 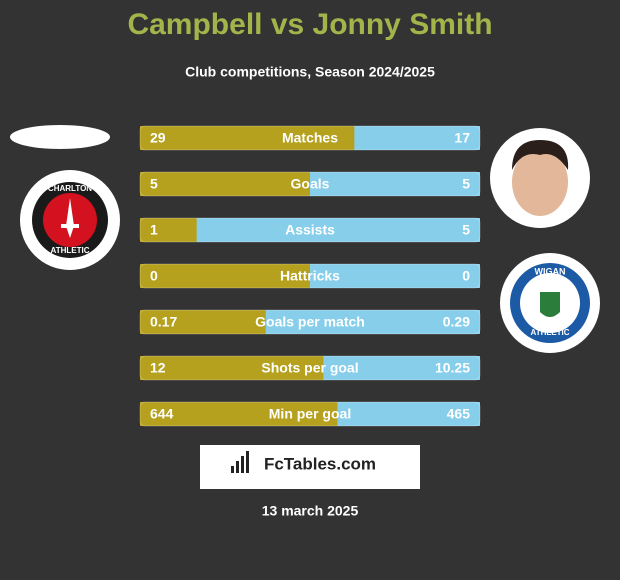 What do you see at coordinates (163, 322) in the screenshot?
I see `left-value: 0.17` at bounding box center [163, 322].